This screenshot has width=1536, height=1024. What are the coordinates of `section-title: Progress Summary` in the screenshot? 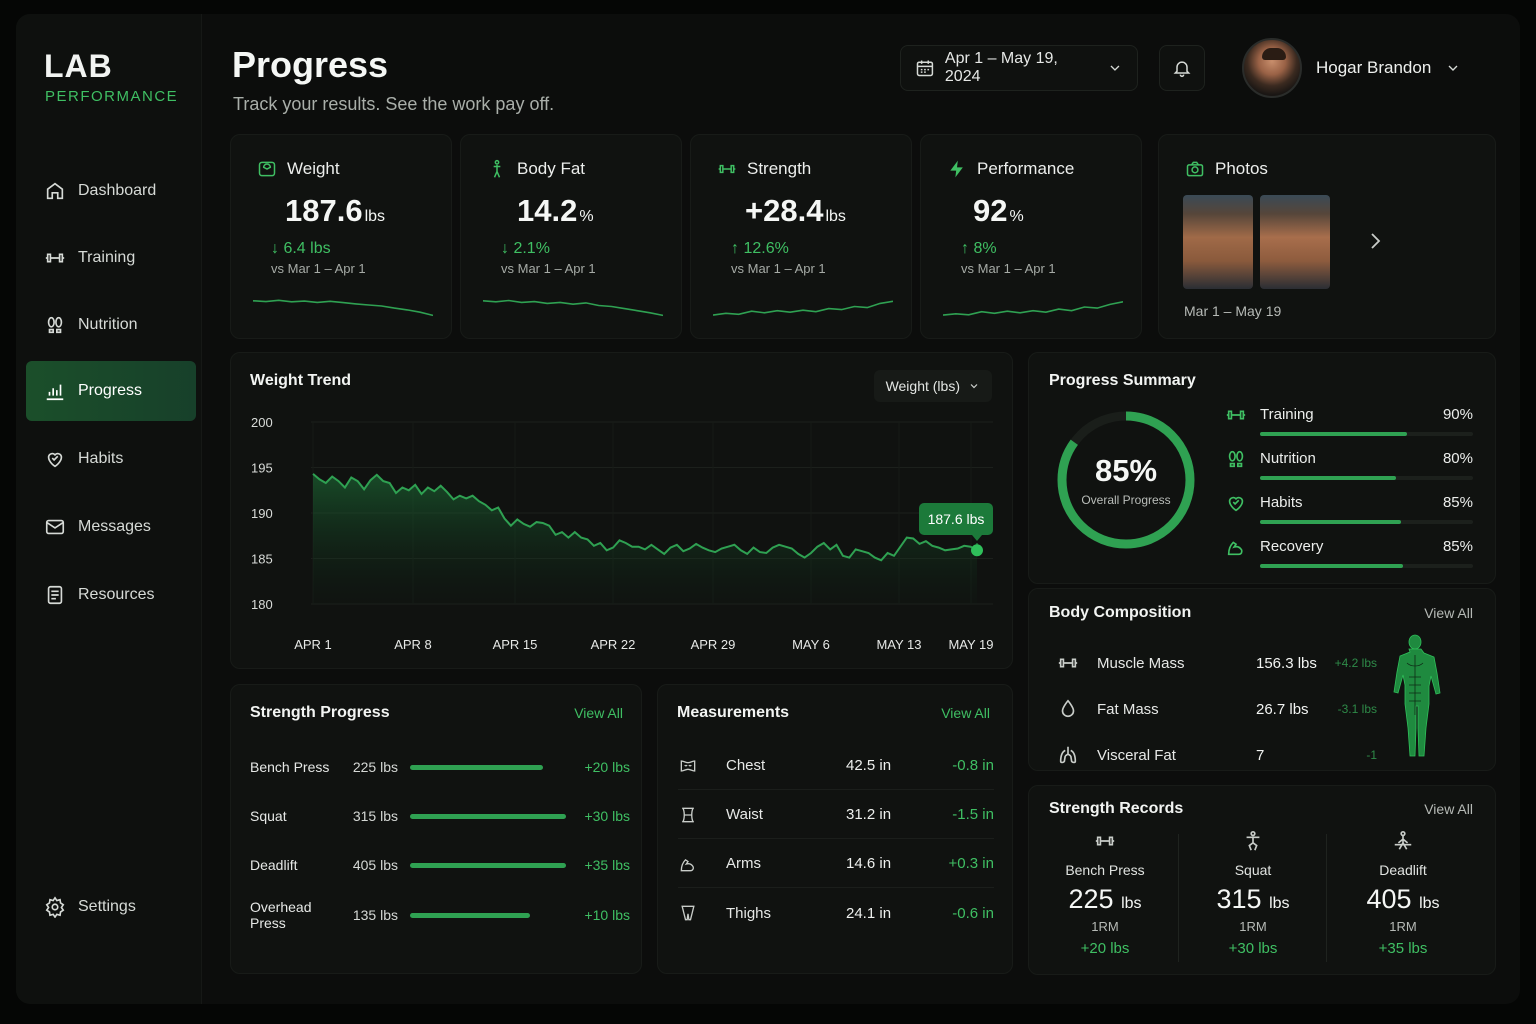 It's located at (1122, 380).